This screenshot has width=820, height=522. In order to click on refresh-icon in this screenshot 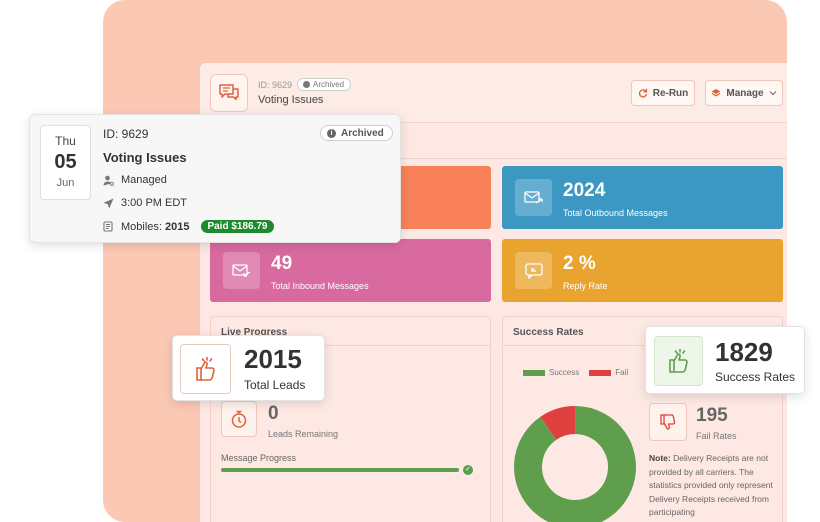, I will do `click(642, 93)`.